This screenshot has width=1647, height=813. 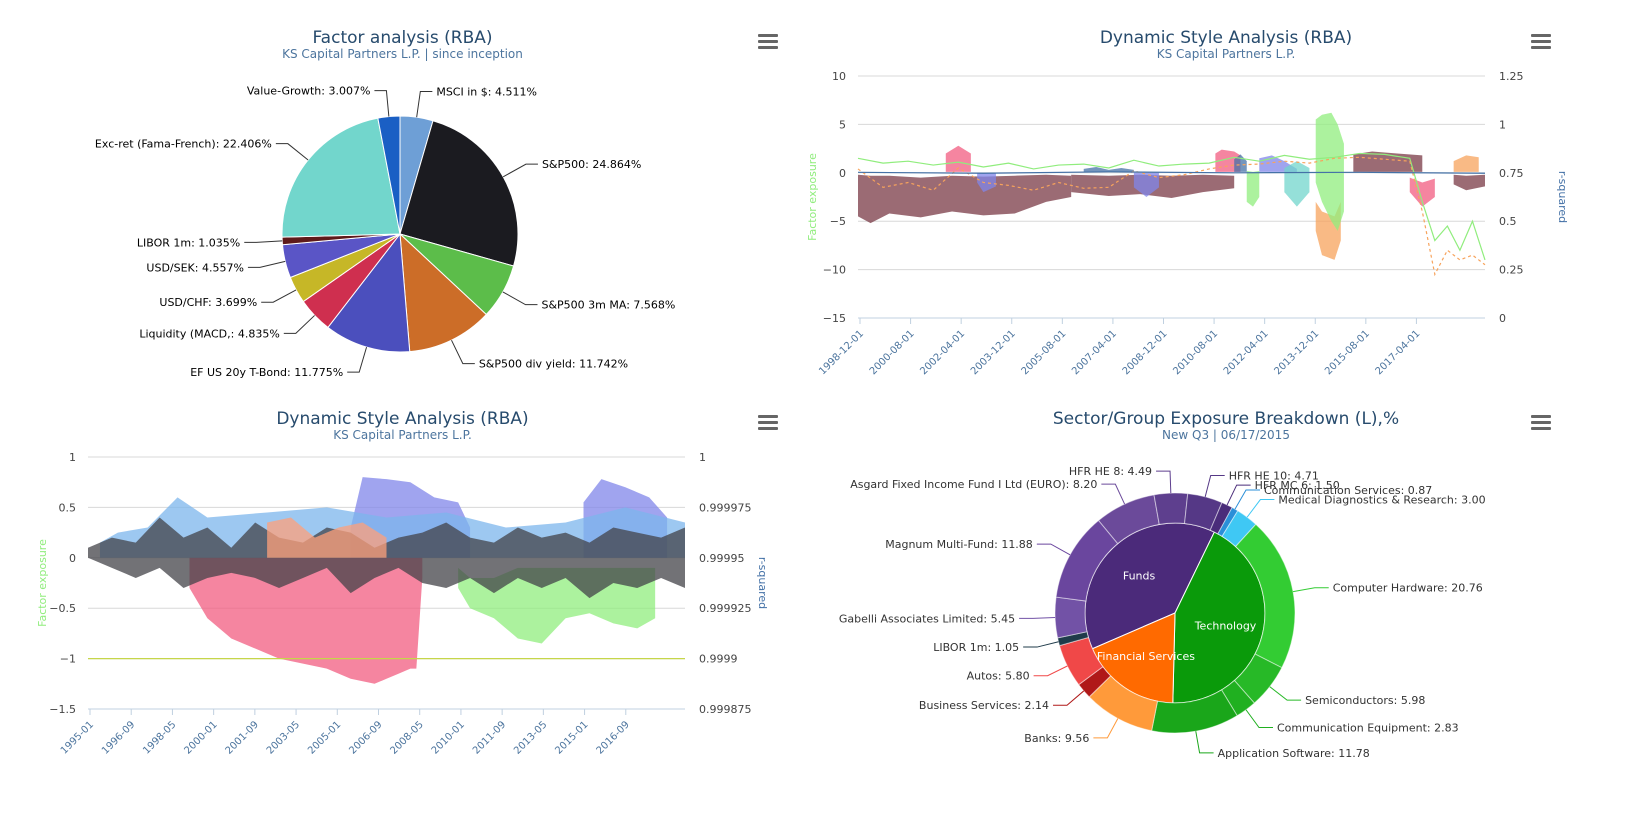 What do you see at coordinates (448, 737) in the screenshot?
I see `x-tick-label: 2010-01` at bounding box center [448, 737].